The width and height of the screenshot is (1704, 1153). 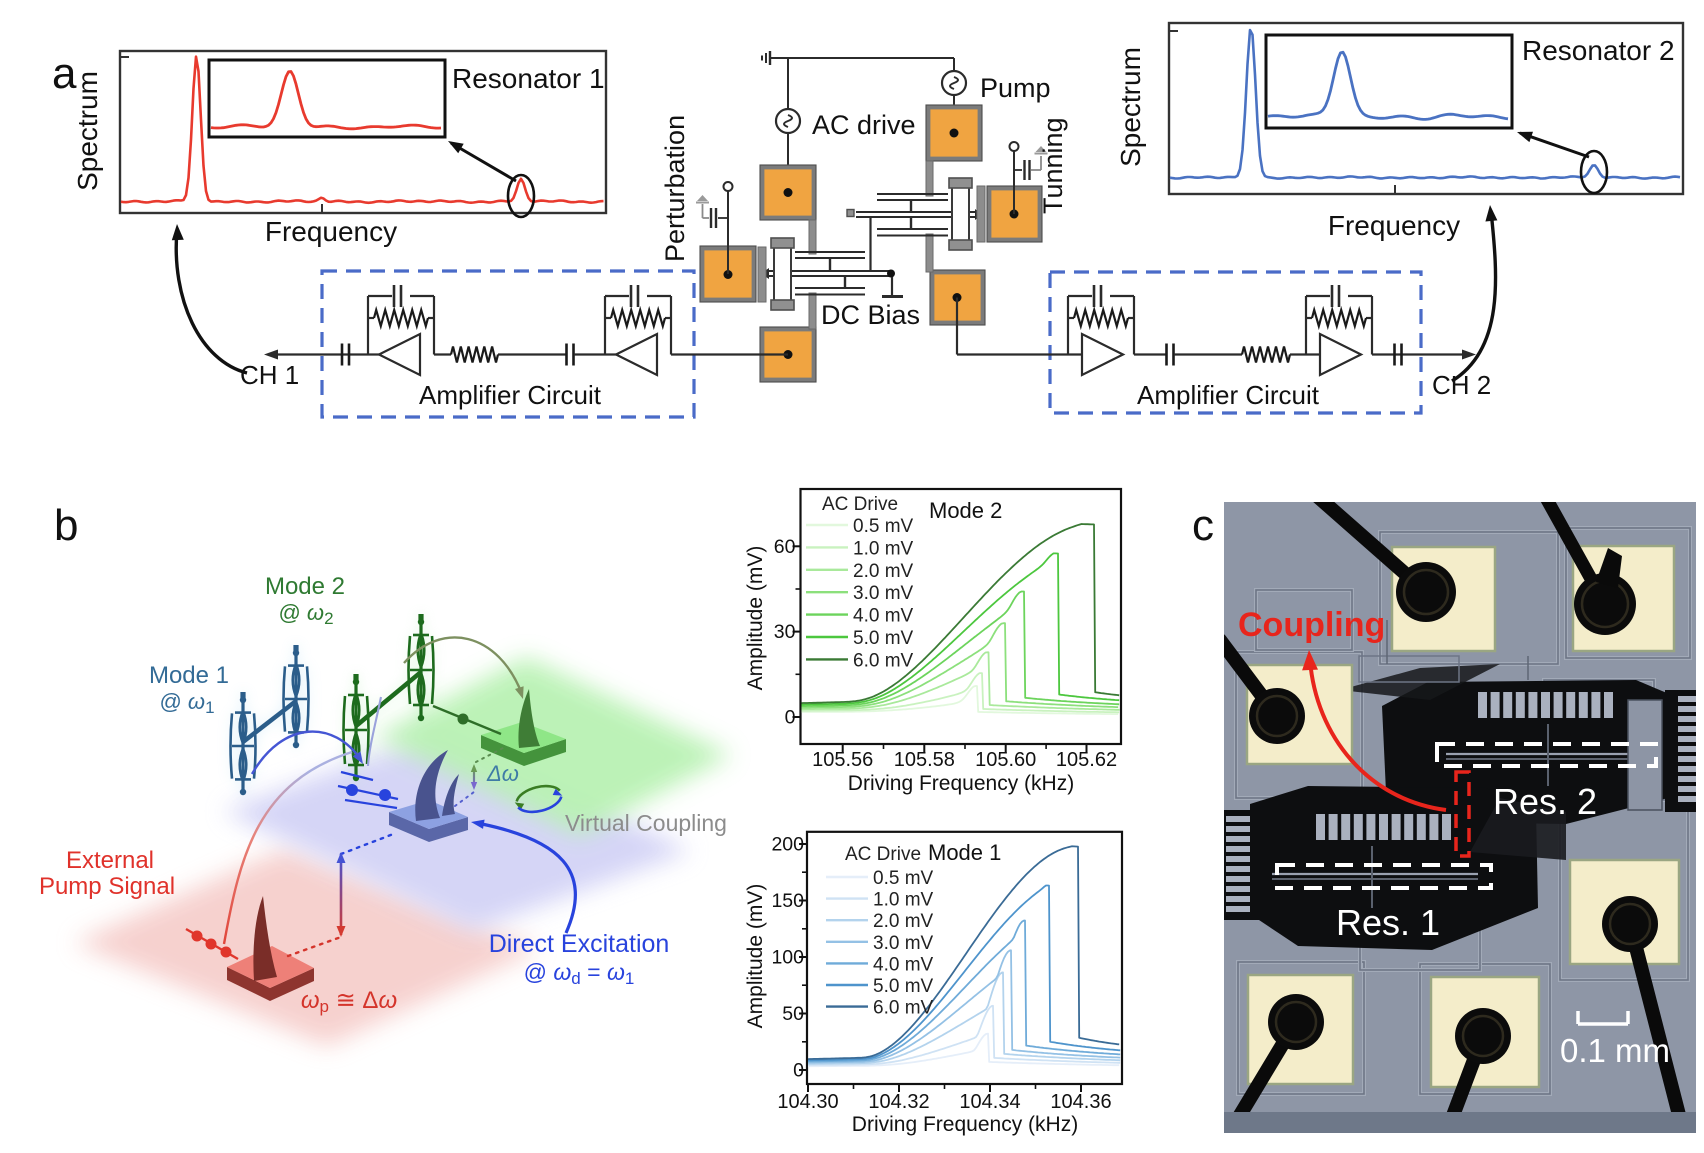 What do you see at coordinates (785, 547) in the screenshot?
I see `svg-text: 60` at bounding box center [785, 547].